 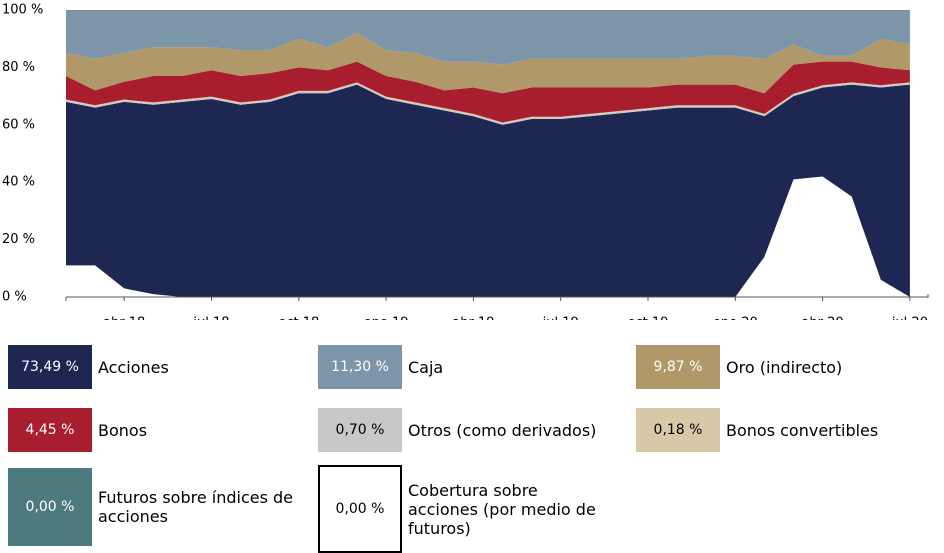 What do you see at coordinates (784, 367) in the screenshot?
I see `legend-label: Oro (indirecto)` at bounding box center [784, 367].